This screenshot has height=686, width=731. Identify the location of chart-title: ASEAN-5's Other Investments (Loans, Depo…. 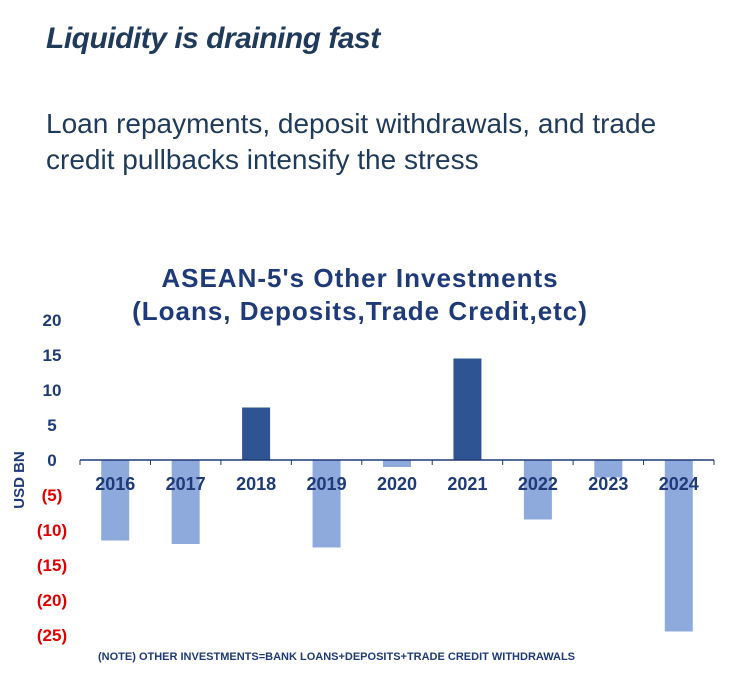
(360, 295).